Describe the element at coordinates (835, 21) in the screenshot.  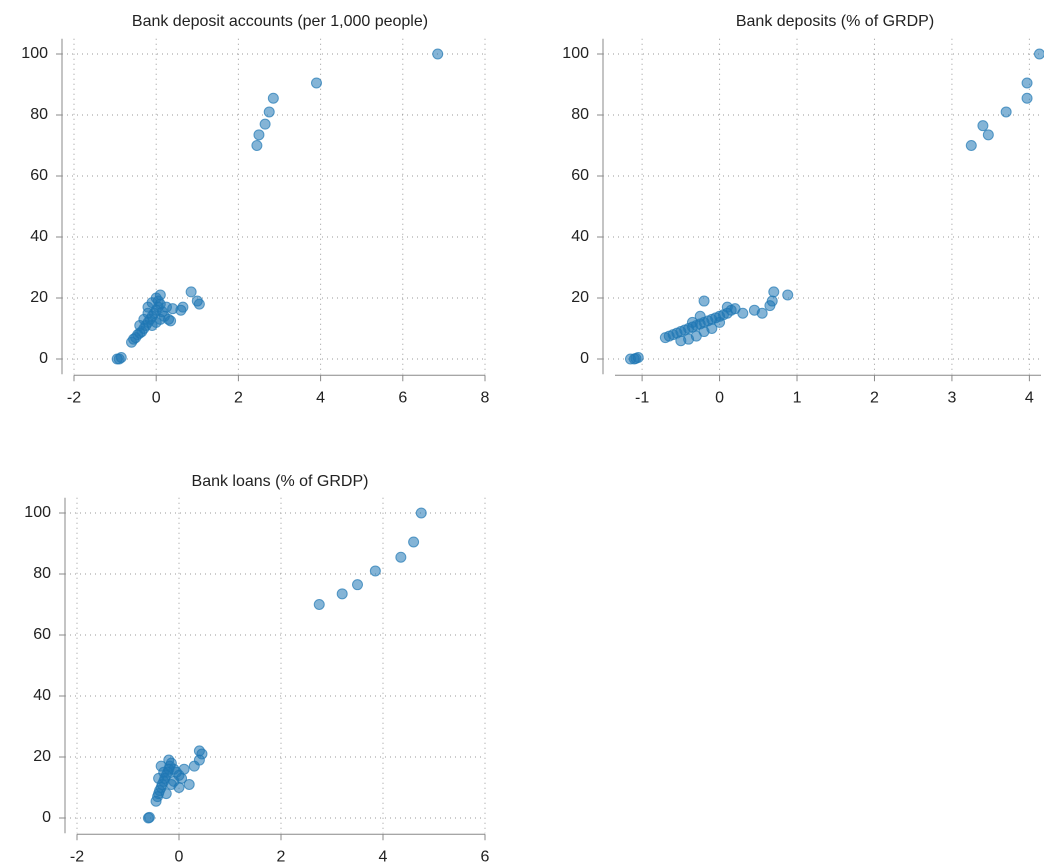
I see `chart-title: Bank deposits (% of GRDP)` at that location.